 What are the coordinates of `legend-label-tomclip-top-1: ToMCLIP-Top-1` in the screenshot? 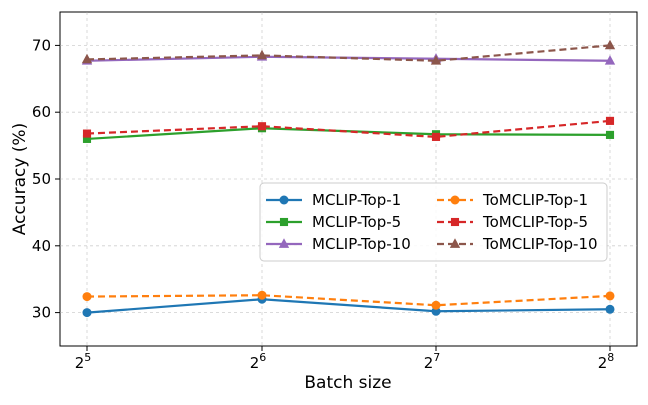 It's located at (535, 200).